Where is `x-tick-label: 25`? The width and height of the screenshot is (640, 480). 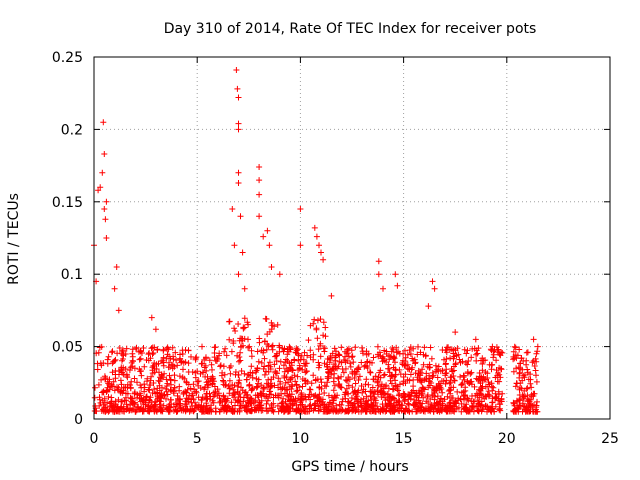
x-tick-label: 25 is located at coordinates (610, 439).